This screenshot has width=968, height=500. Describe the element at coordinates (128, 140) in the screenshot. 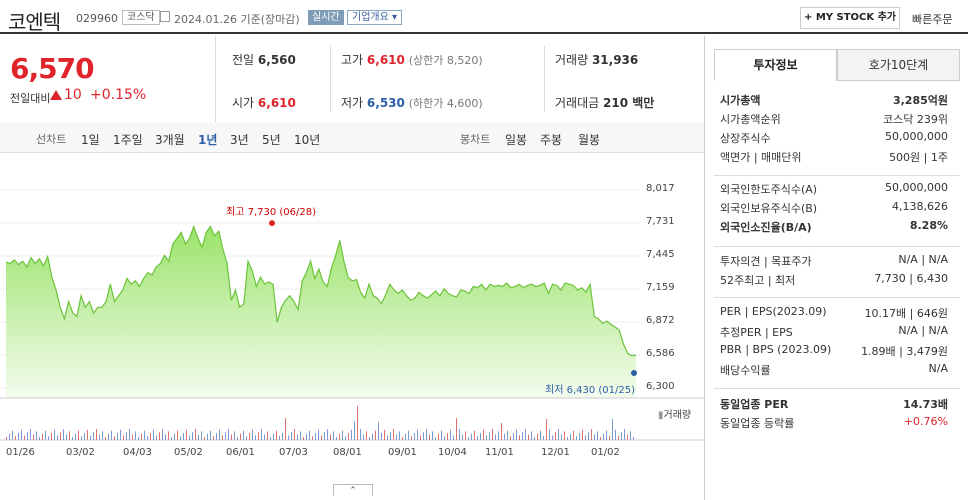

I see `tab-1week: 1주일` at that location.